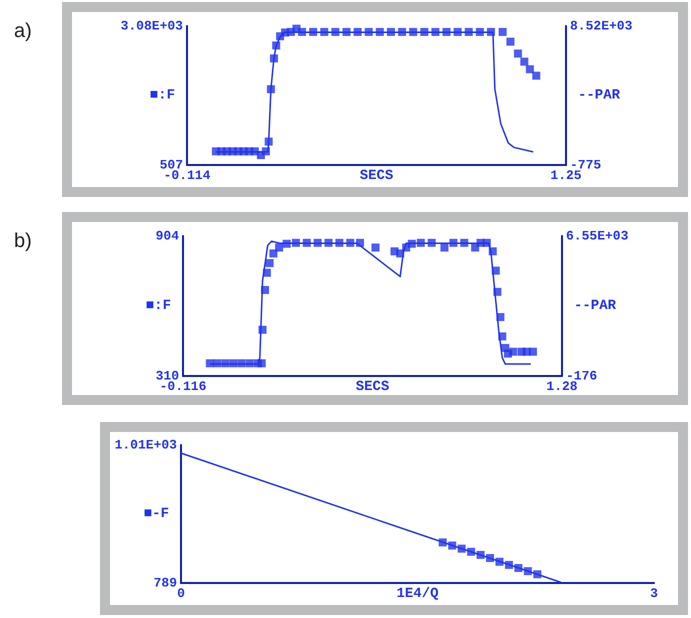  What do you see at coordinates (187, 175) in the screenshot?
I see `x-tick-label: -0.114` at bounding box center [187, 175].